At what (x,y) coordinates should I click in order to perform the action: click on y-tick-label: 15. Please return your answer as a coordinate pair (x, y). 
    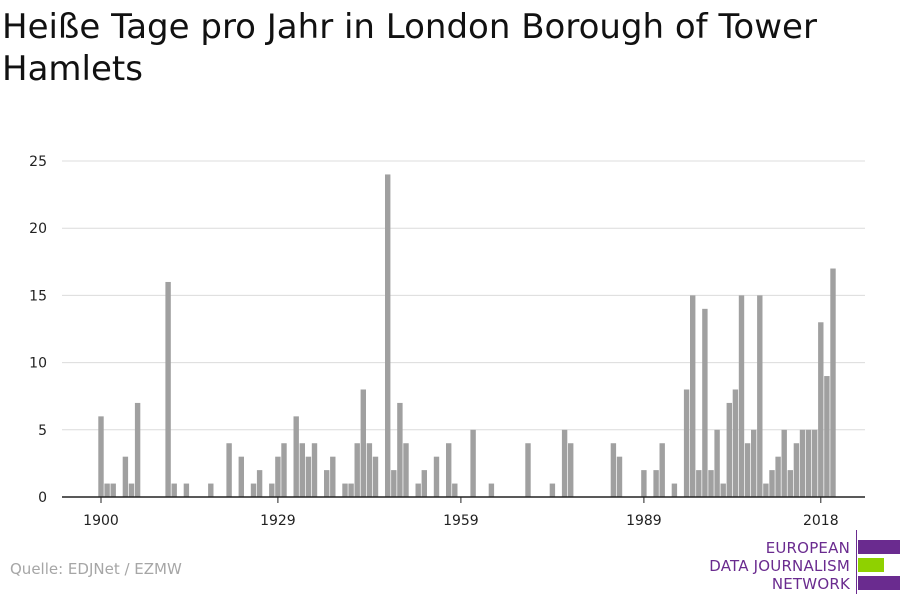
    Looking at the image, I should click on (38, 296).